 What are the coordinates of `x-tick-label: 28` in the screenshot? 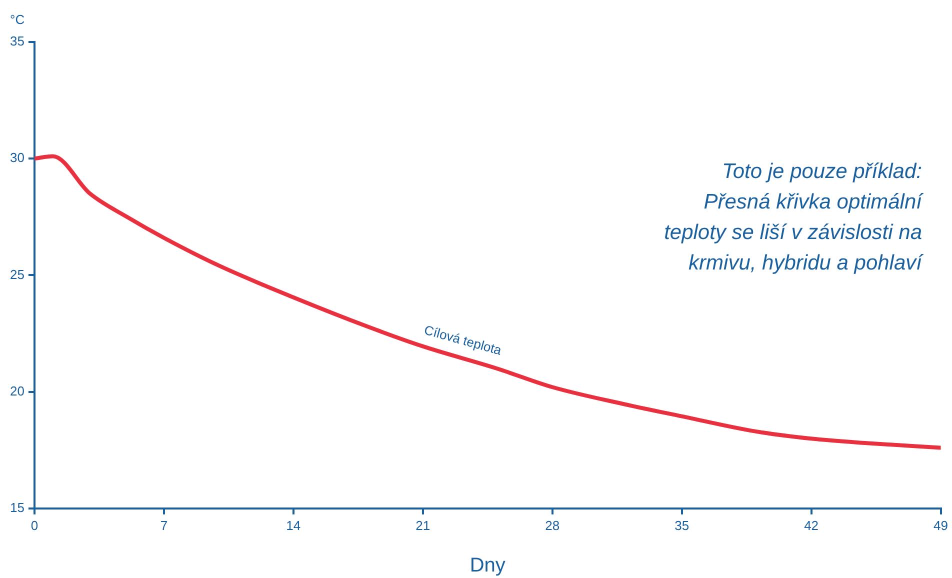 It's located at (552, 525).